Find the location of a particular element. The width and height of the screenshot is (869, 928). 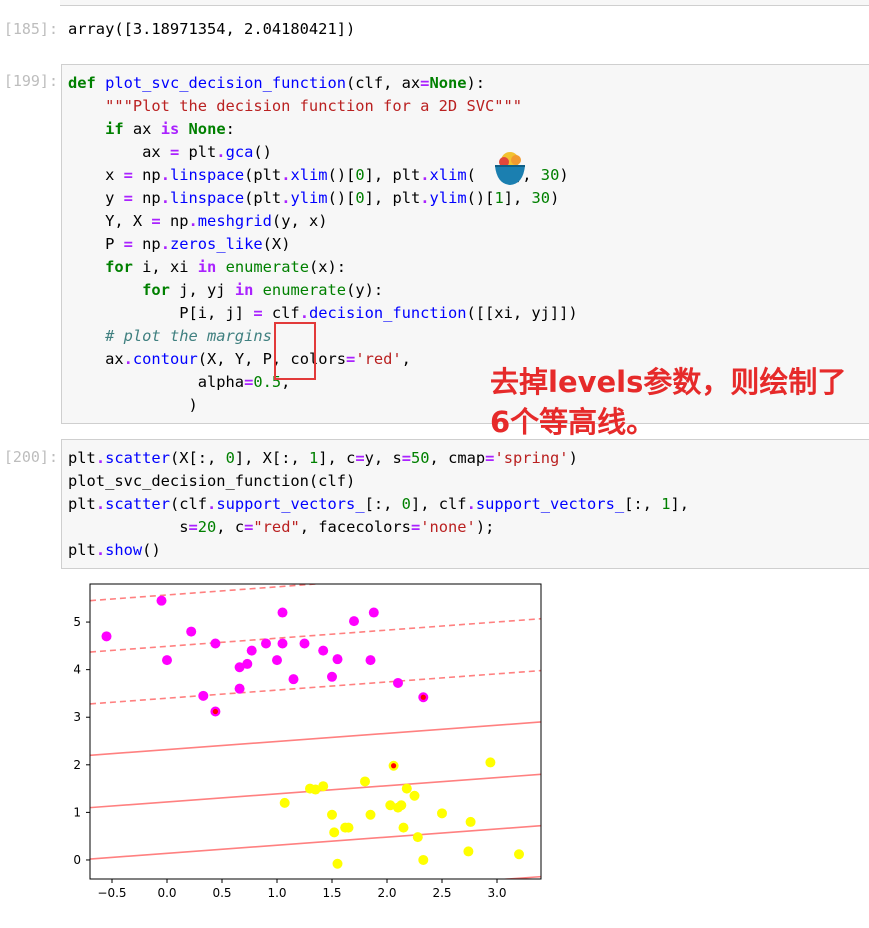

code-line: ax = plt.gca() is located at coordinates (323, 152).